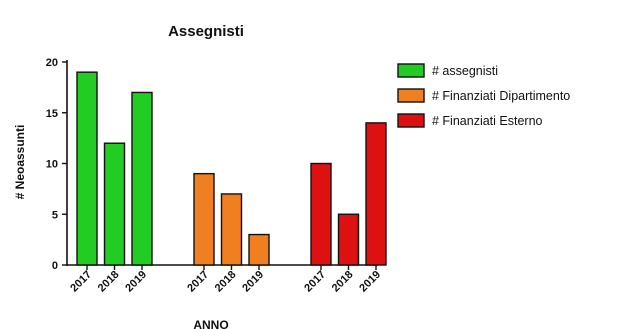 The width and height of the screenshot is (619, 329). I want to click on y-tick-label: 20, so click(52, 63).